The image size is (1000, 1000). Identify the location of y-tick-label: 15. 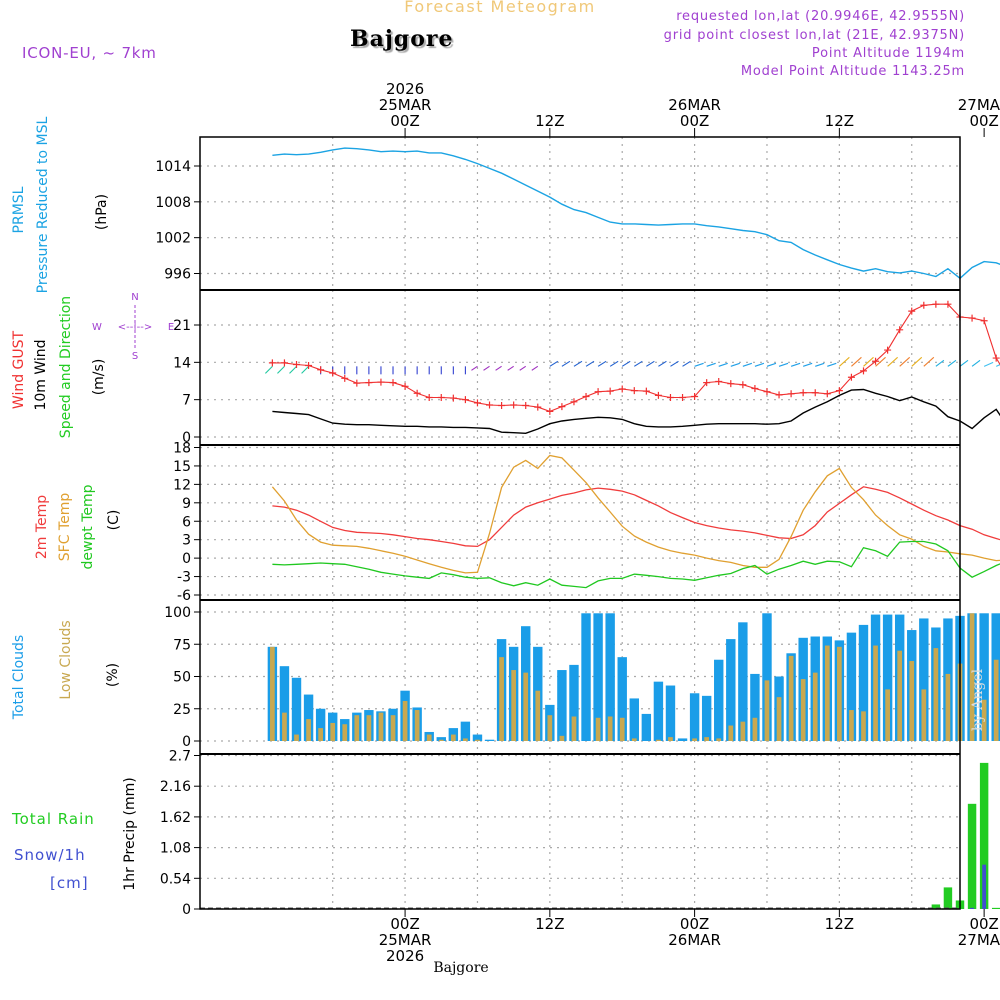
(182, 467).